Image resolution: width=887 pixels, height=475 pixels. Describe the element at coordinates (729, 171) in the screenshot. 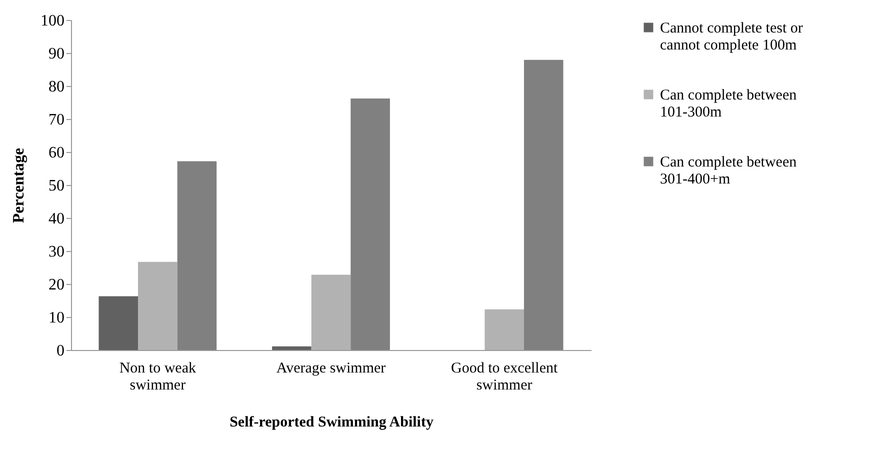

I see `legend-label: Can complete between 301-400+m` at that location.